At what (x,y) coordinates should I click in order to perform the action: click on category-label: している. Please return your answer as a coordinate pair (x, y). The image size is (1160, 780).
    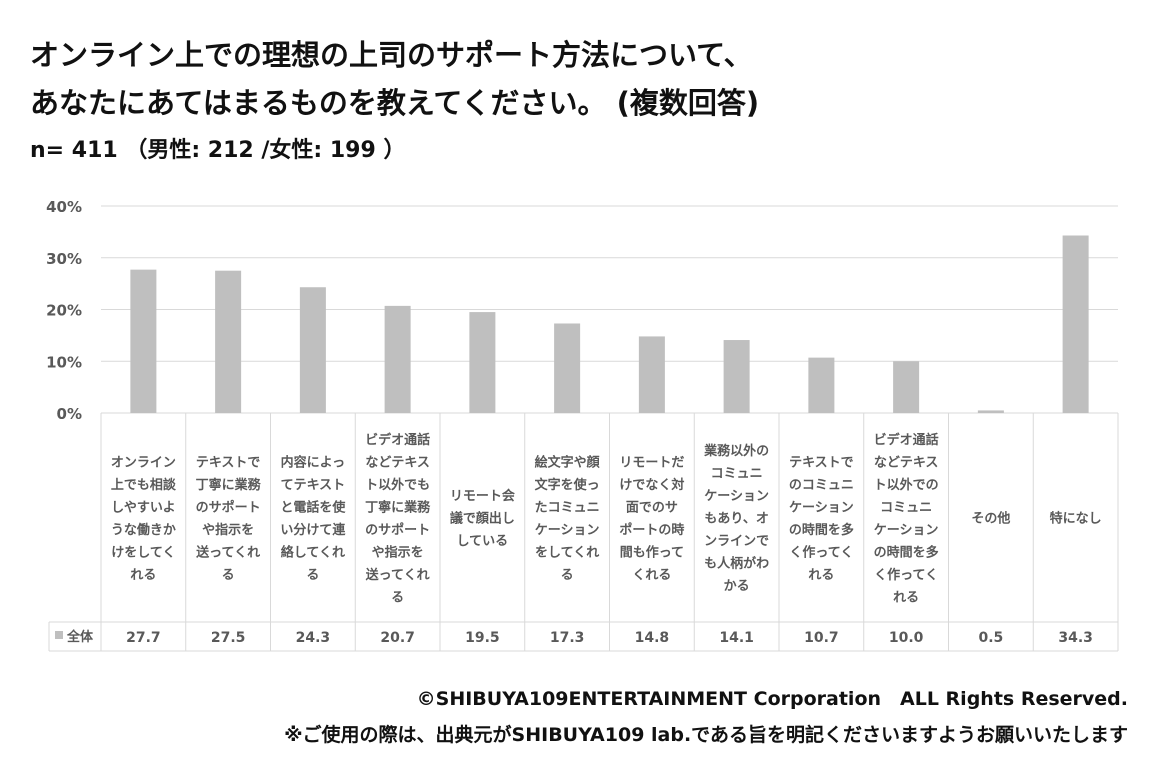
    Looking at the image, I should click on (483, 541).